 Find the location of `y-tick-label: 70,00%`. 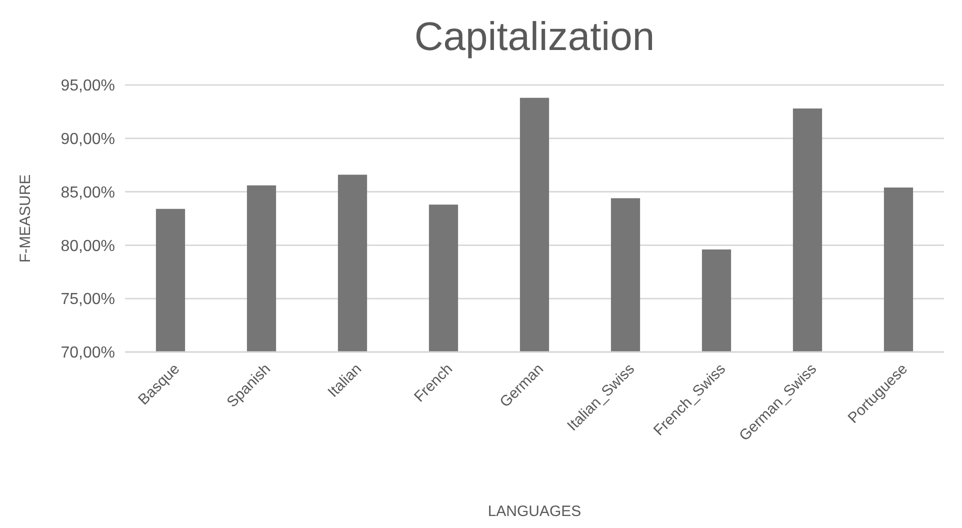

y-tick-label: 70,00% is located at coordinates (87, 353).